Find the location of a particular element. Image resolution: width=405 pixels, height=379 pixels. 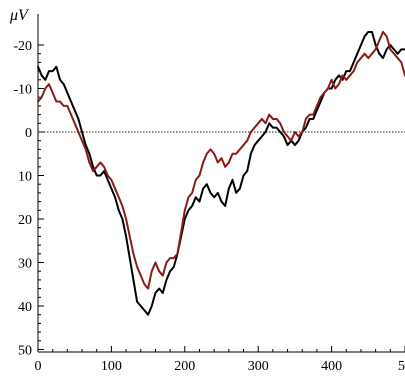

y-tick-label: -20 is located at coordinates (22, 46).